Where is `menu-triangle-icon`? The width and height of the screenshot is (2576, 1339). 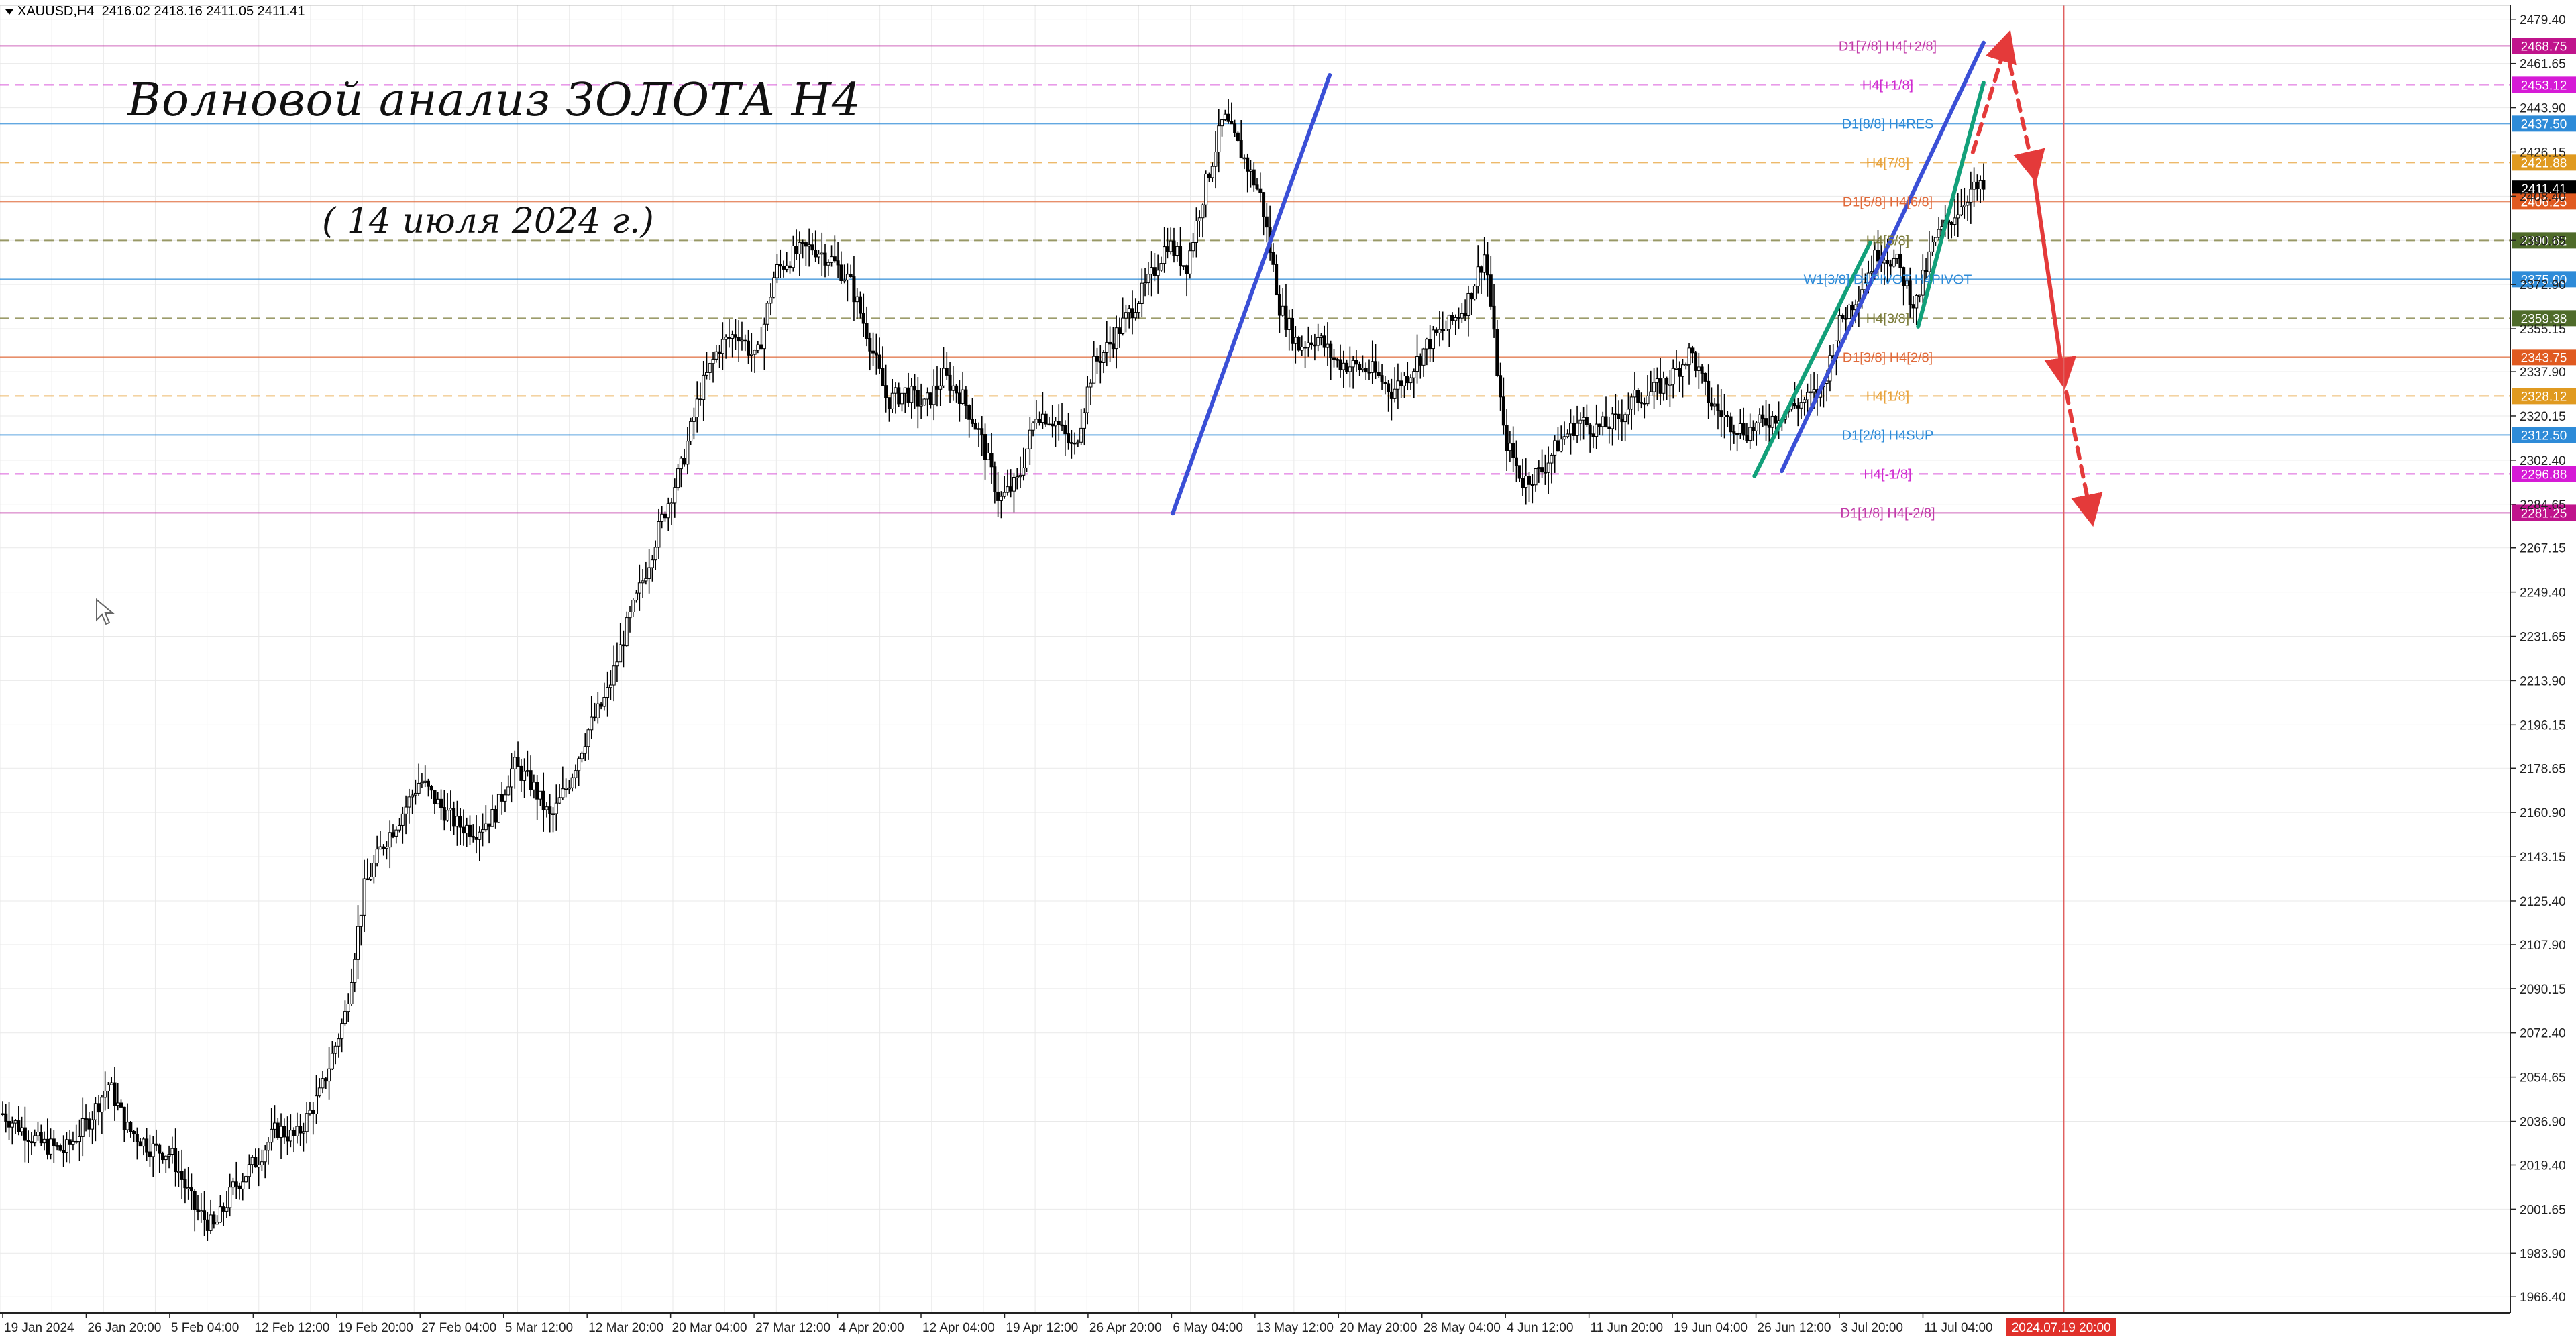 menu-triangle-icon is located at coordinates (9, 12).